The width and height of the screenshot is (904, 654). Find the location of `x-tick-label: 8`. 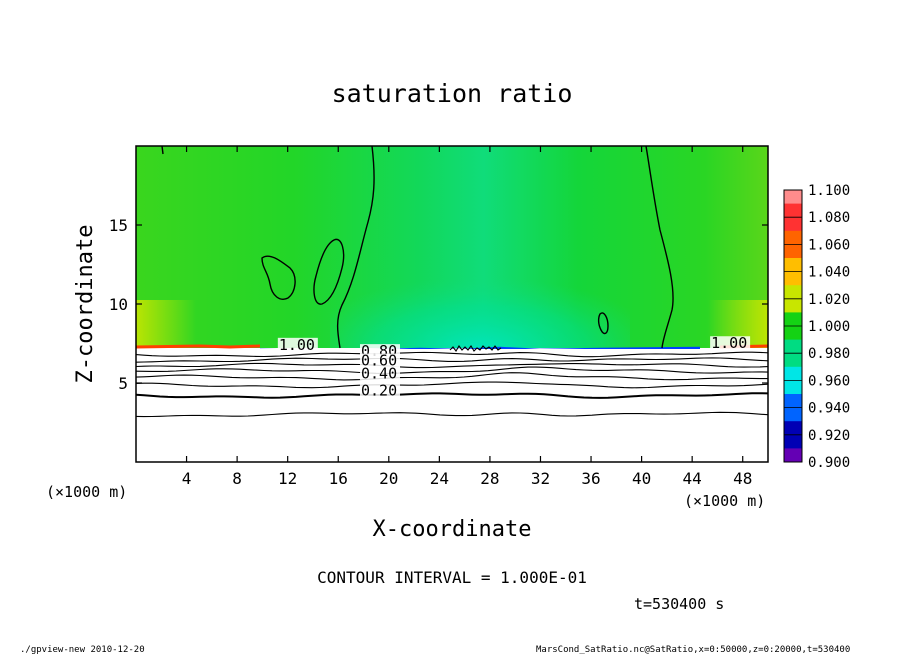

x-tick-label: 8 is located at coordinates (237, 478).